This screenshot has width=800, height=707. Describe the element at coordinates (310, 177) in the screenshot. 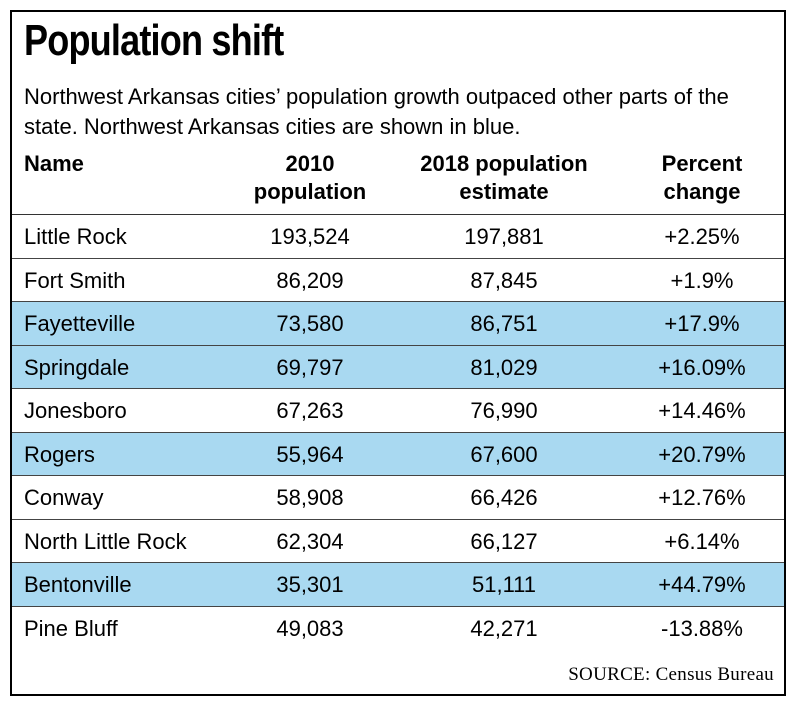

I see `header-2010-population: 2010 population` at that location.